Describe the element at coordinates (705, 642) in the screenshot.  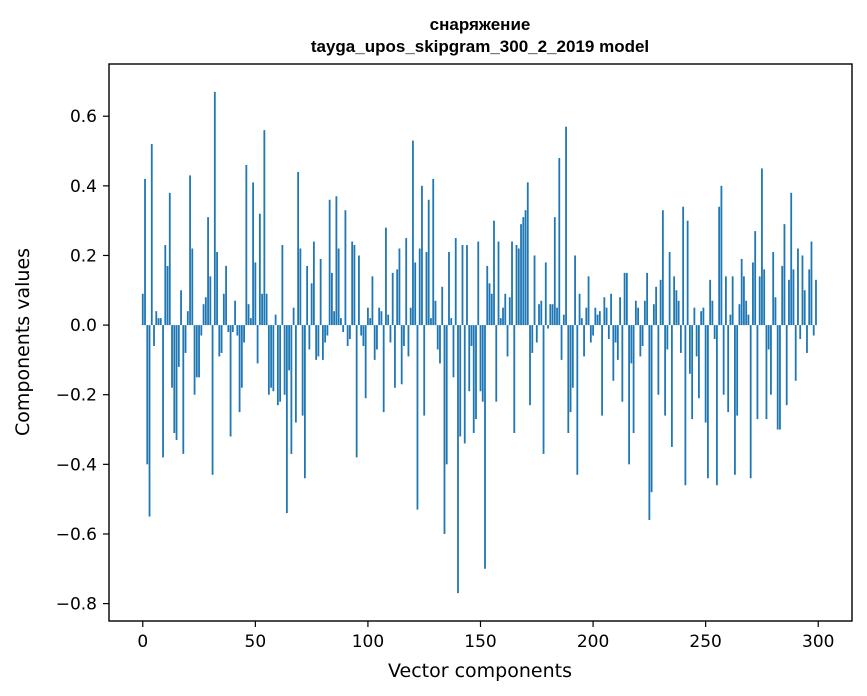
I see `x-tick-label: 250` at that location.